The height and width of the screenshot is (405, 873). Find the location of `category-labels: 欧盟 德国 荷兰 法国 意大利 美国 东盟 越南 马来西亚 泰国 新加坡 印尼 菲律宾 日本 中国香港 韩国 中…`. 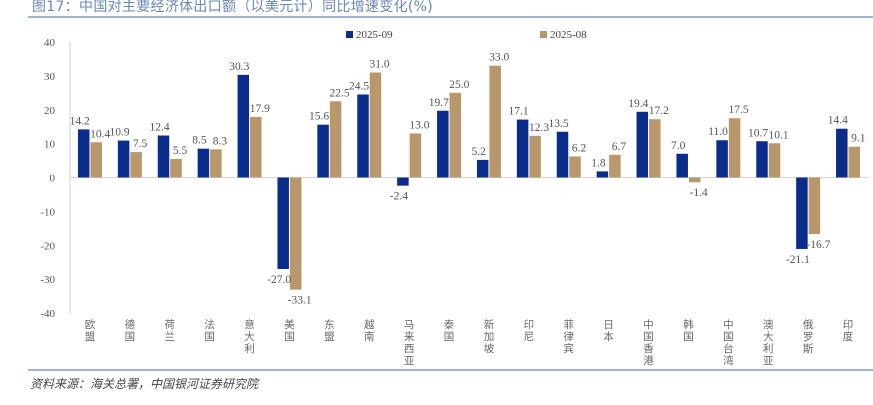

category-labels: 欧盟 德国 荷兰 法国 意大利 美国 东盟 越南 马来西亚 泰国 新加坡 印尼 菲律宾 日本 中国香港 韩国 中… is located at coordinates (469, 342).